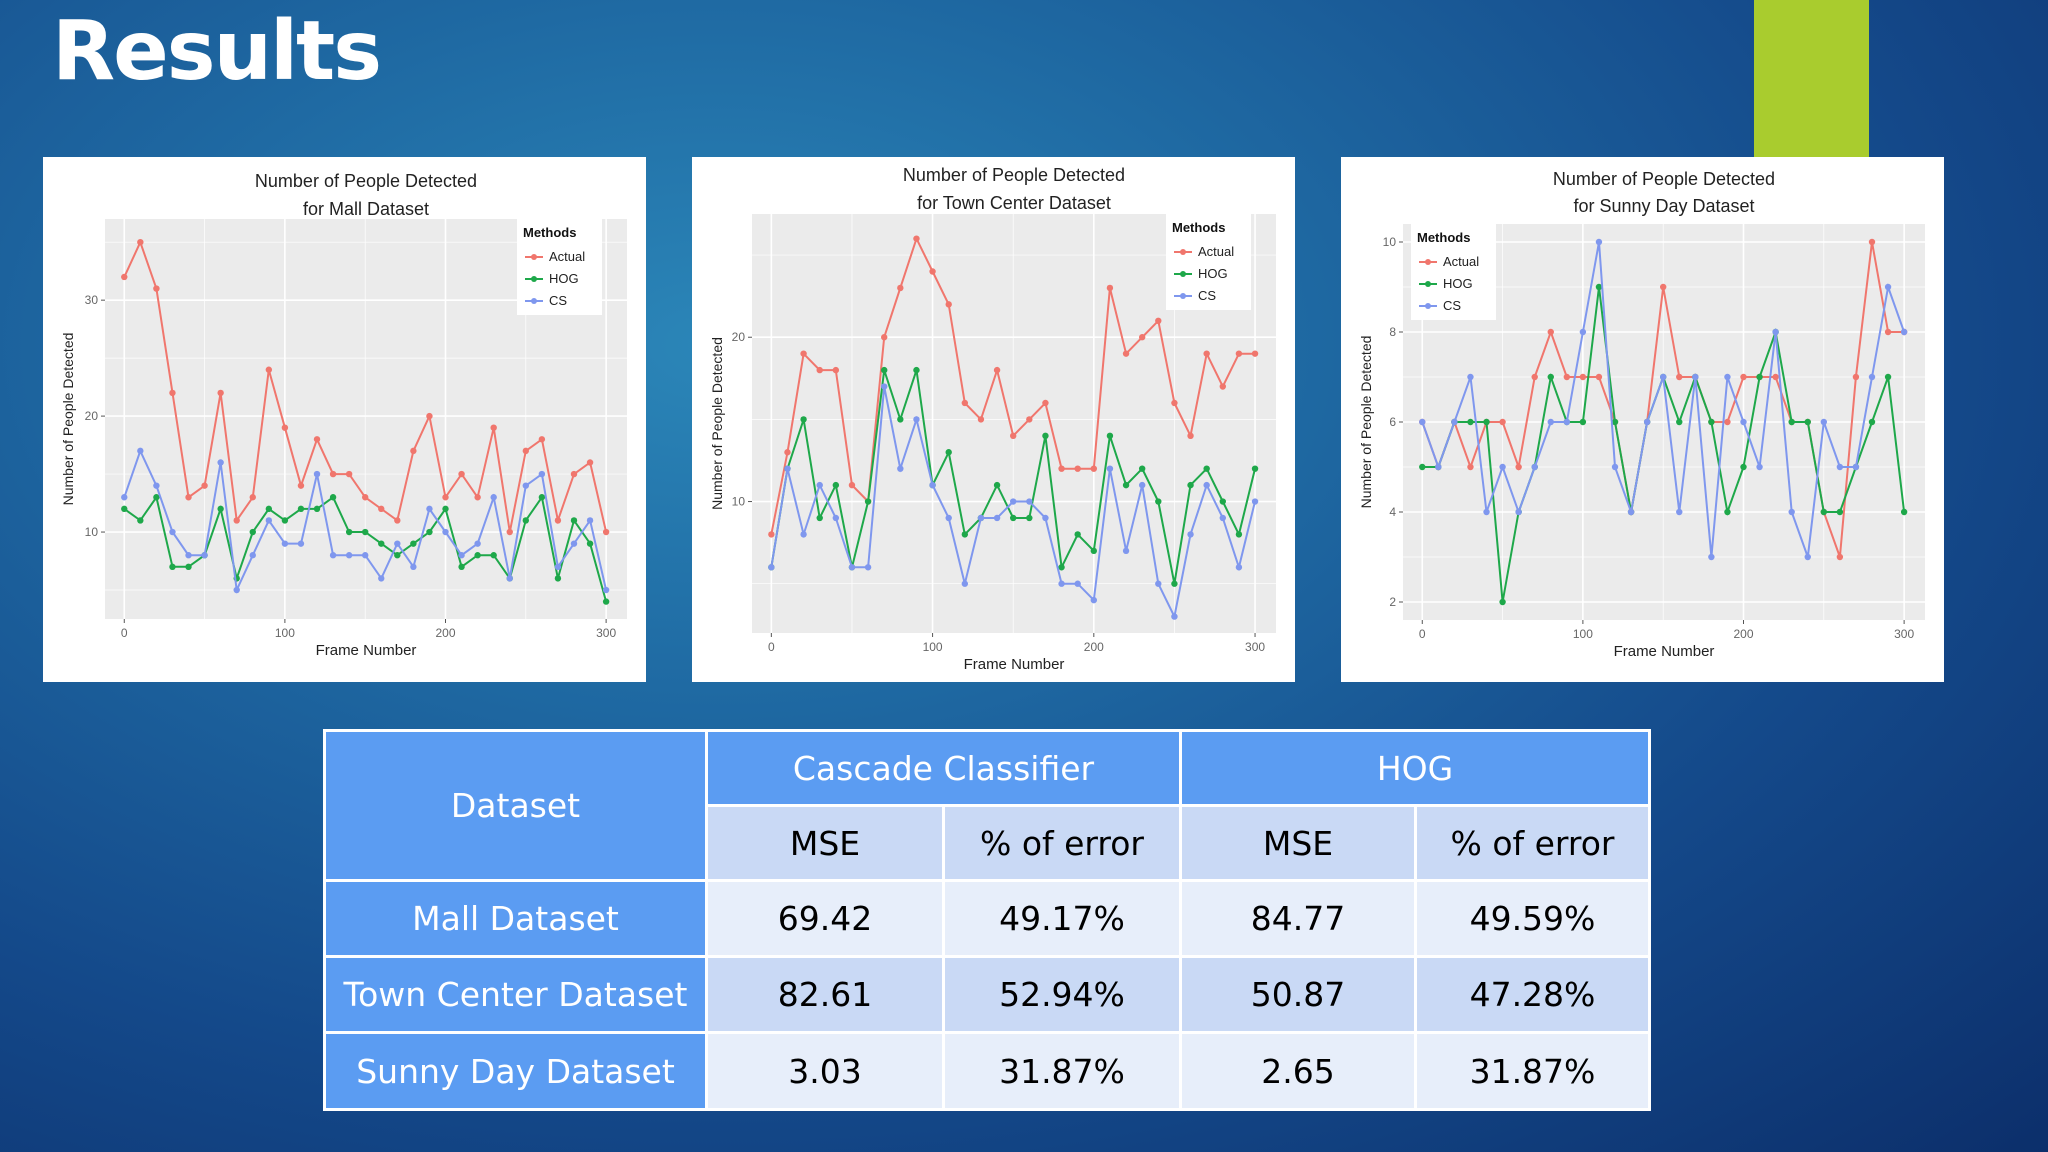  Describe the element at coordinates (1094, 647) in the screenshot. I see `x-tick-label: 200` at that location.